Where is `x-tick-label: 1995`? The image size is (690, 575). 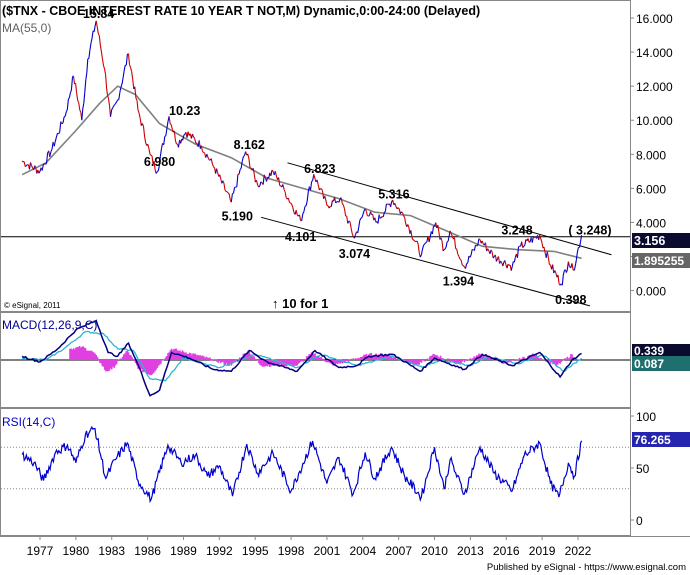 x-tick-label: 1995 is located at coordinates (255, 551).